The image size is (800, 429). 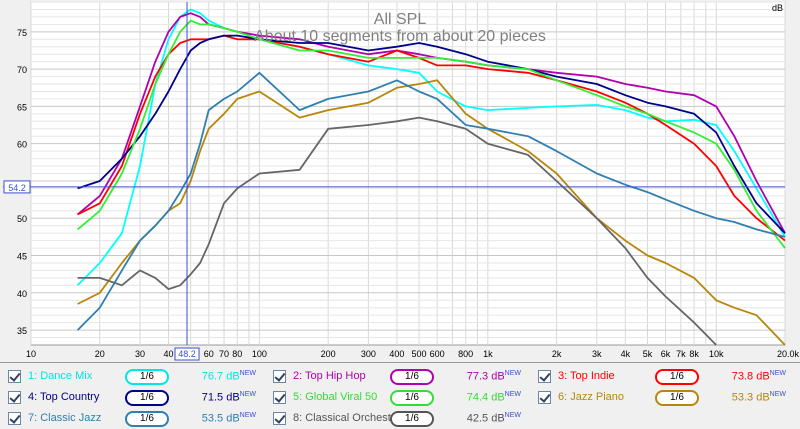 What do you see at coordinates (259, 354) in the screenshot?
I see `x-tick-label: 100` at bounding box center [259, 354].